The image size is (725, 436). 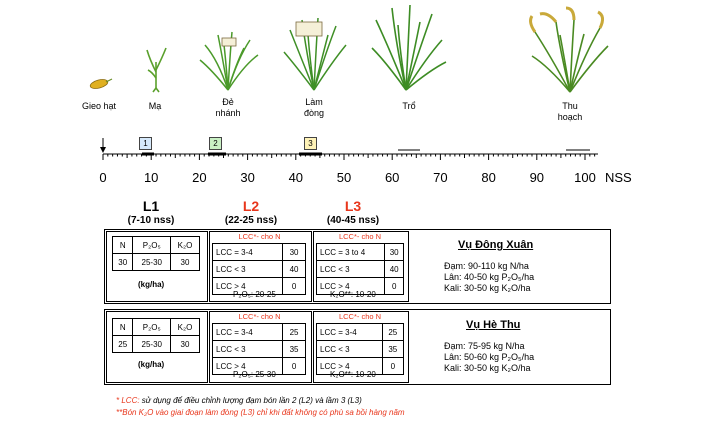 What do you see at coordinates (294, 366) in the screenshot?
I see `ht-l2-r3-value: 0` at bounding box center [294, 366].